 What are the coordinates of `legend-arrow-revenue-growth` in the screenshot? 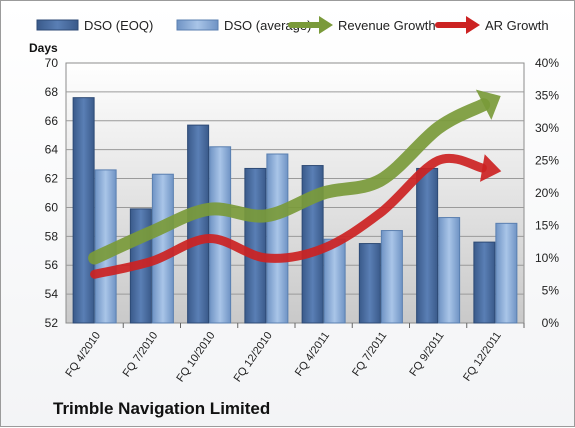 It's located at (326, 25).